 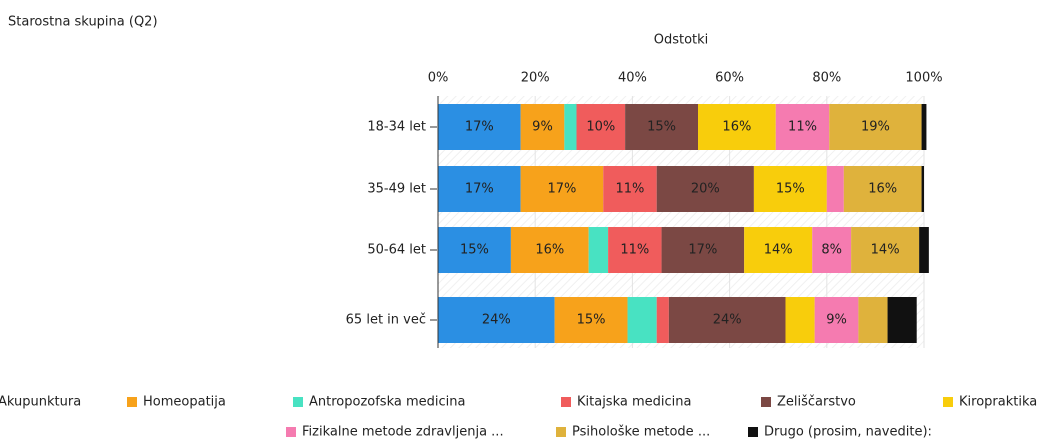 What do you see at coordinates (632, 78) in the screenshot?
I see `x-tick-label: 40%` at bounding box center [632, 78].